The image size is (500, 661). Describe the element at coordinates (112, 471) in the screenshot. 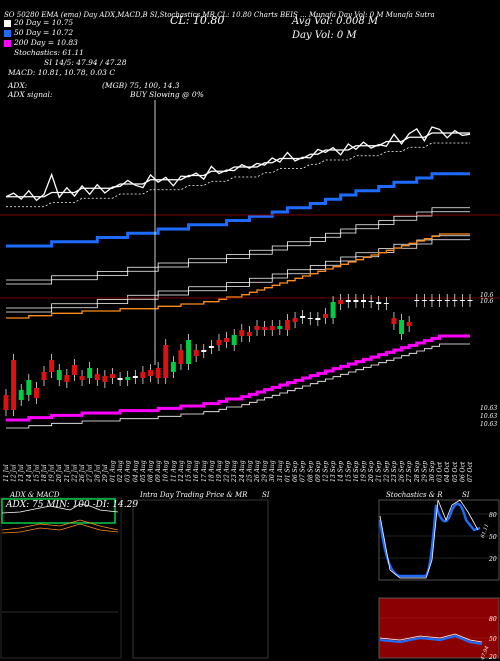

I see `date-tick-label: 01 Aug` at that location.